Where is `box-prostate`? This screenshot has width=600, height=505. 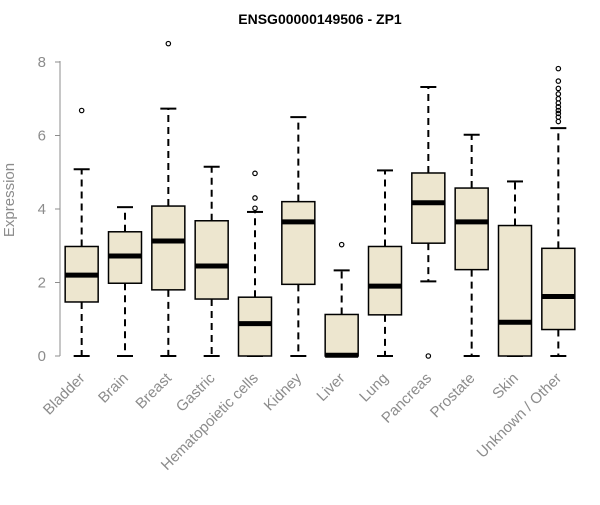 box-prostate is located at coordinates (471, 245).